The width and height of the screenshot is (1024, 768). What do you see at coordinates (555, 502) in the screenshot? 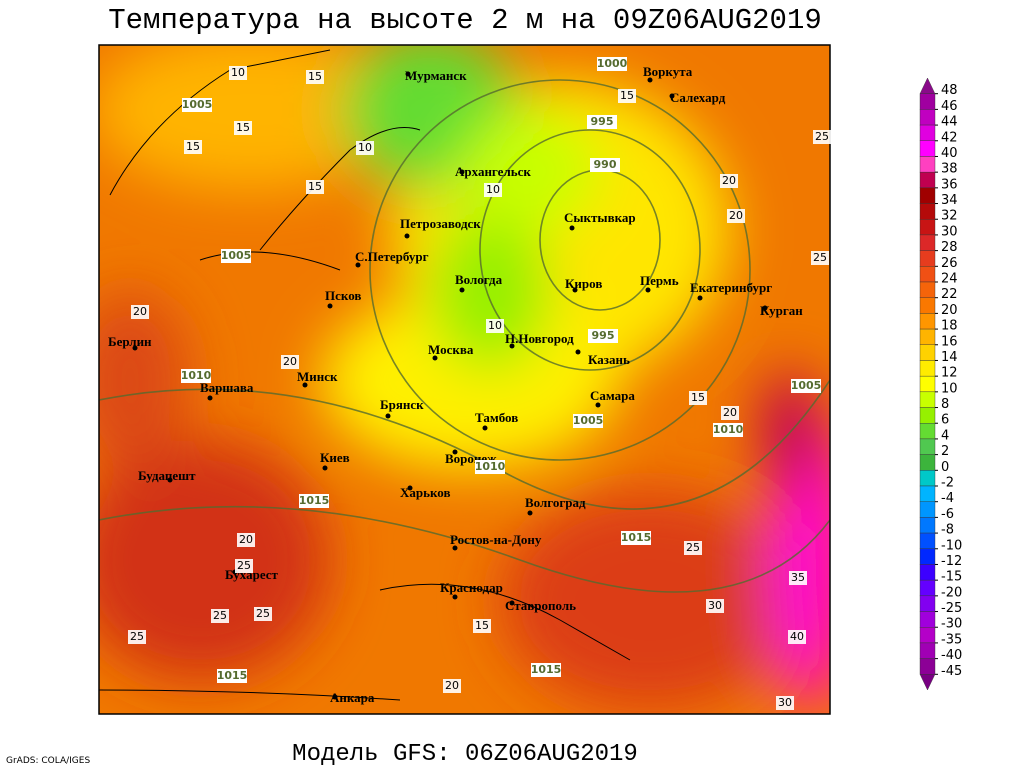
I see `city-label: Волгоград` at bounding box center [555, 502].